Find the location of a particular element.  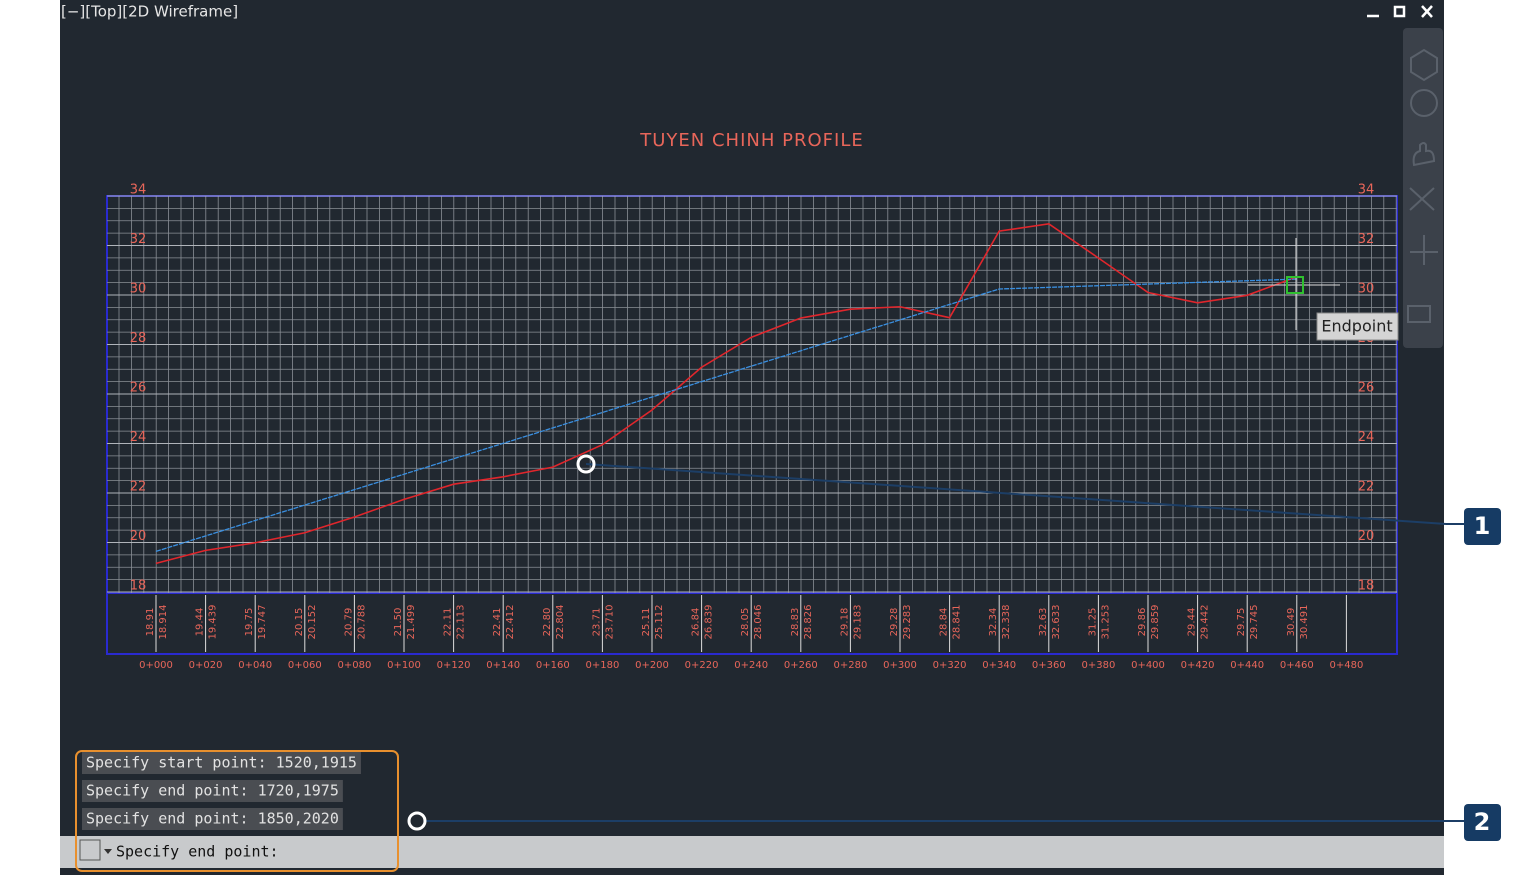

elevation-label: 23.71 is located at coordinates (596, 622).